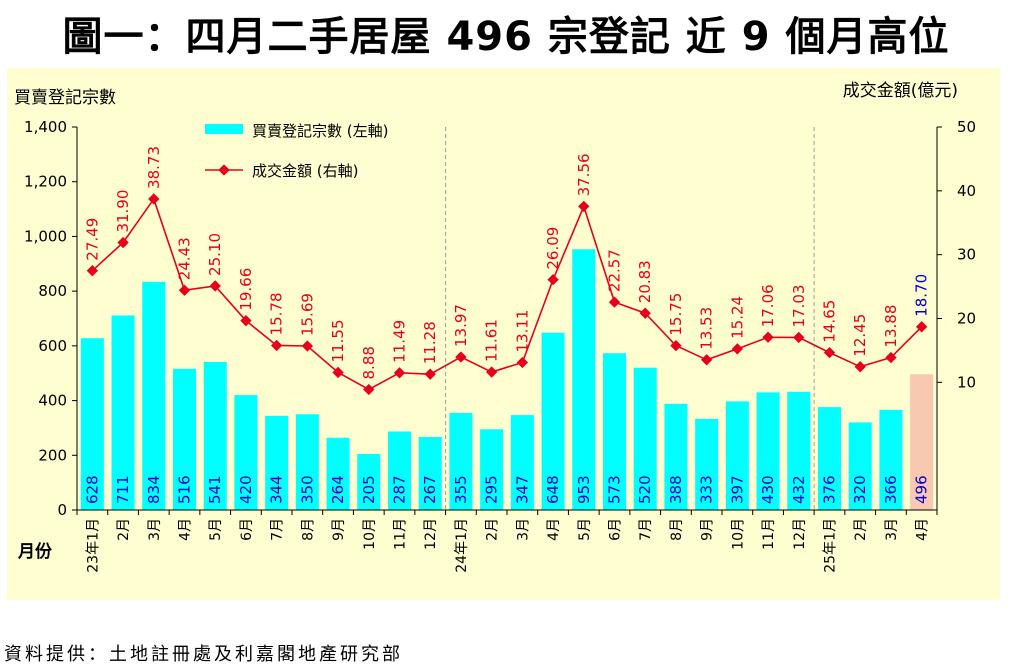 This screenshot has width=1012, height=671. What do you see at coordinates (307, 489) in the screenshot?
I see `bar-value-label: 350` at bounding box center [307, 489].